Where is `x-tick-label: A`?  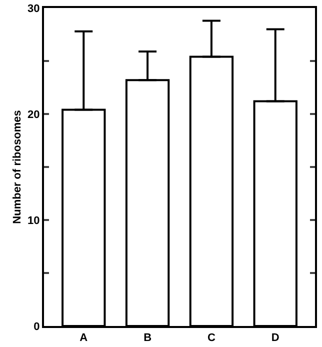
x-tick-label: A is located at coordinates (84, 338).